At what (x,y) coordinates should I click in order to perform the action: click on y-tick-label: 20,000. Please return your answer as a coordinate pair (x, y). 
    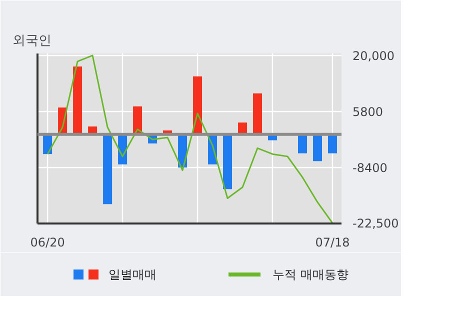
    Looking at the image, I should click on (373, 55).